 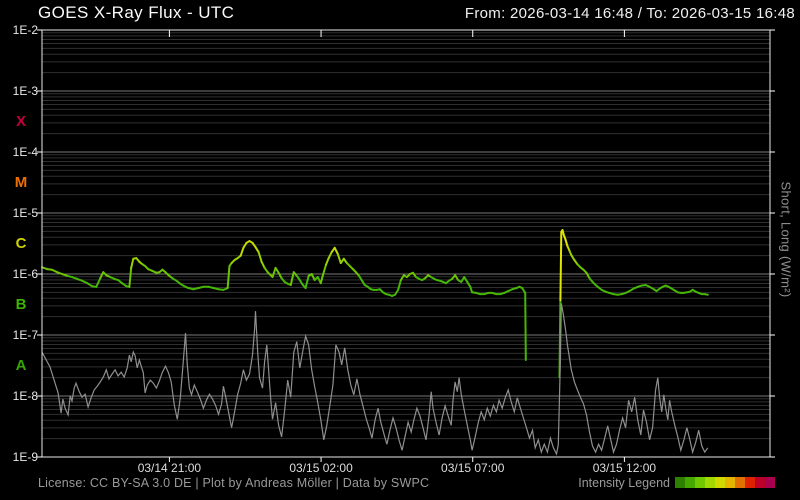 What do you see at coordinates (25, 274) in the screenshot?
I see `y-tick-label: 1E-6` at bounding box center [25, 274].